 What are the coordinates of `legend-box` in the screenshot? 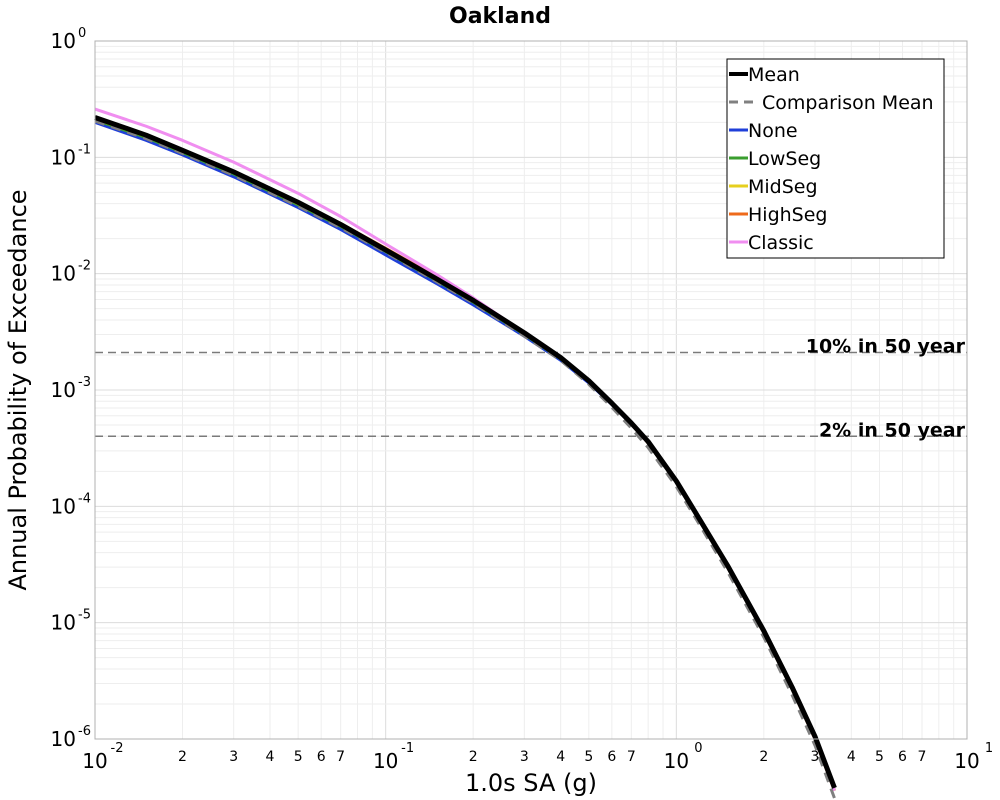 It's located at (835, 158).